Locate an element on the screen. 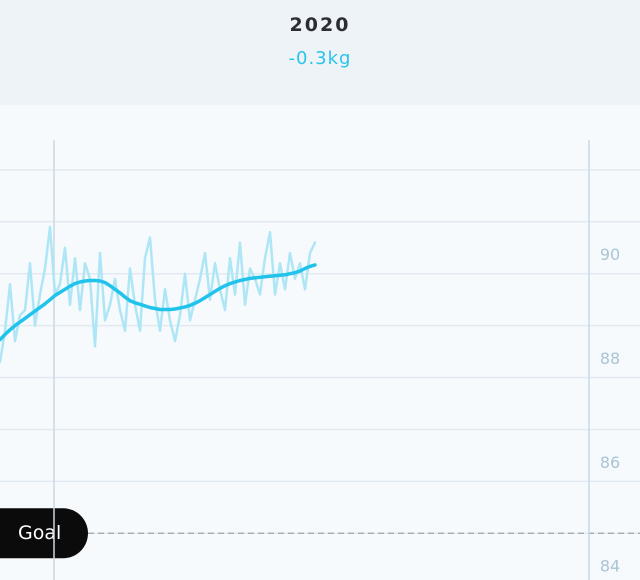 The height and width of the screenshot is (580, 640). y-tick-label: 86 is located at coordinates (610, 462).